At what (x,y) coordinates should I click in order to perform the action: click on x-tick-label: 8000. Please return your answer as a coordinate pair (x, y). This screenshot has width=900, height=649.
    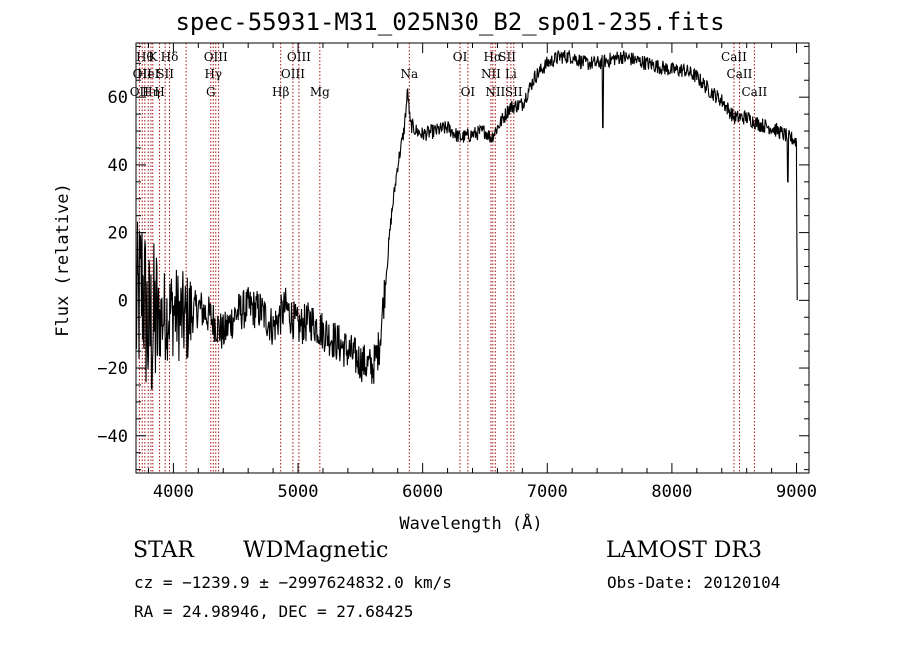
    Looking at the image, I should click on (671, 492).